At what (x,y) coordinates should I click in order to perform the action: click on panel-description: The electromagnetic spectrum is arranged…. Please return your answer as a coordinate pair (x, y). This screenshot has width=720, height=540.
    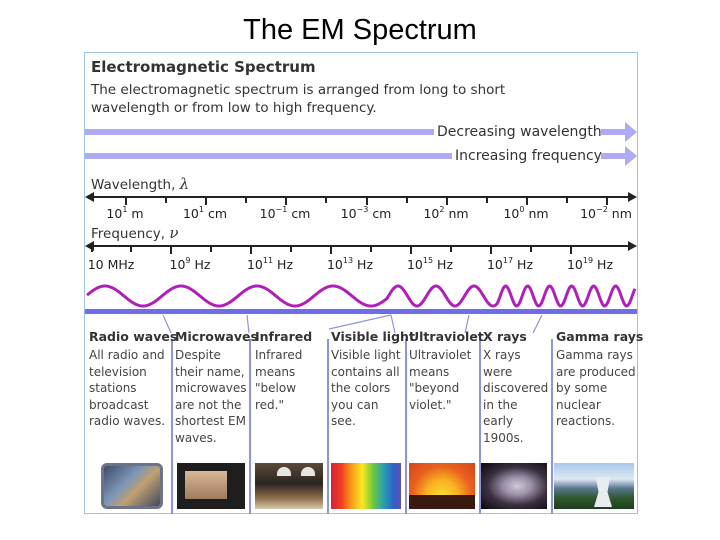
    Looking at the image, I should click on (298, 99).